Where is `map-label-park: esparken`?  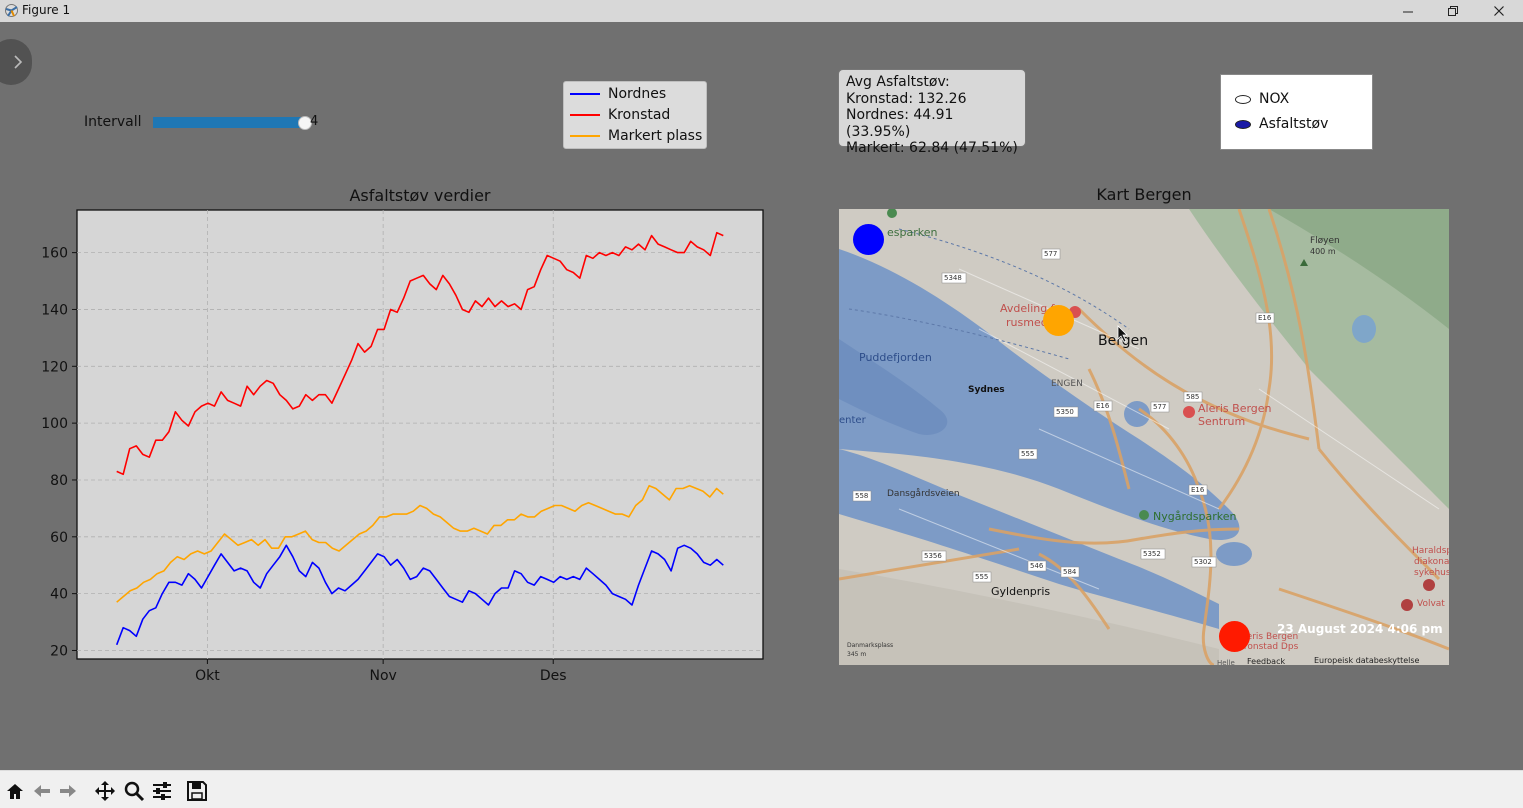 map-label-park: esparken is located at coordinates (912, 232).